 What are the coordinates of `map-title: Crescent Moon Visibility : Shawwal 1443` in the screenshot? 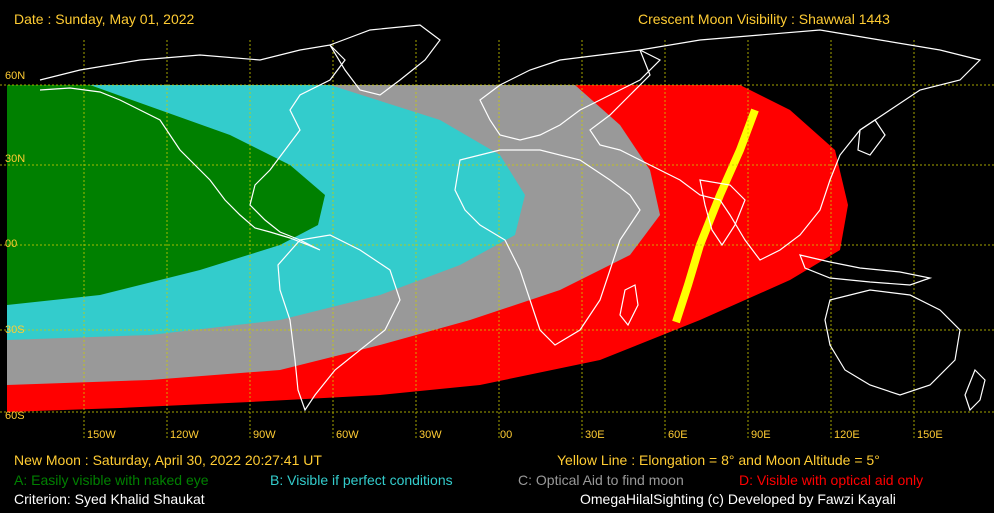 It's located at (764, 19).